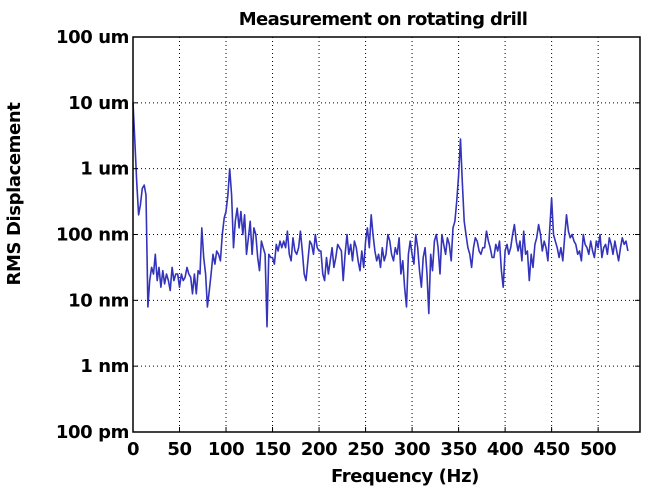 The height and width of the screenshot is (490, 648). I want to click on x-tick-label: 350, so click(458, 449).